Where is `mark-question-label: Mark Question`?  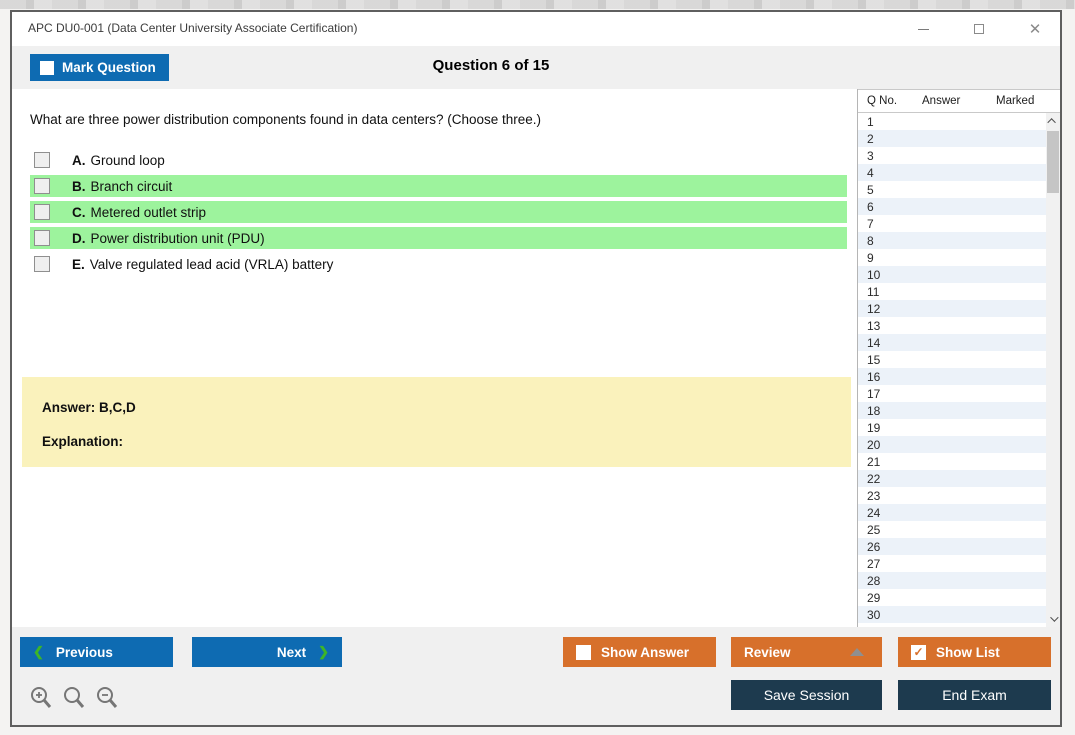 mark-question-label: Mark Question is located at coordinates (109, 67).